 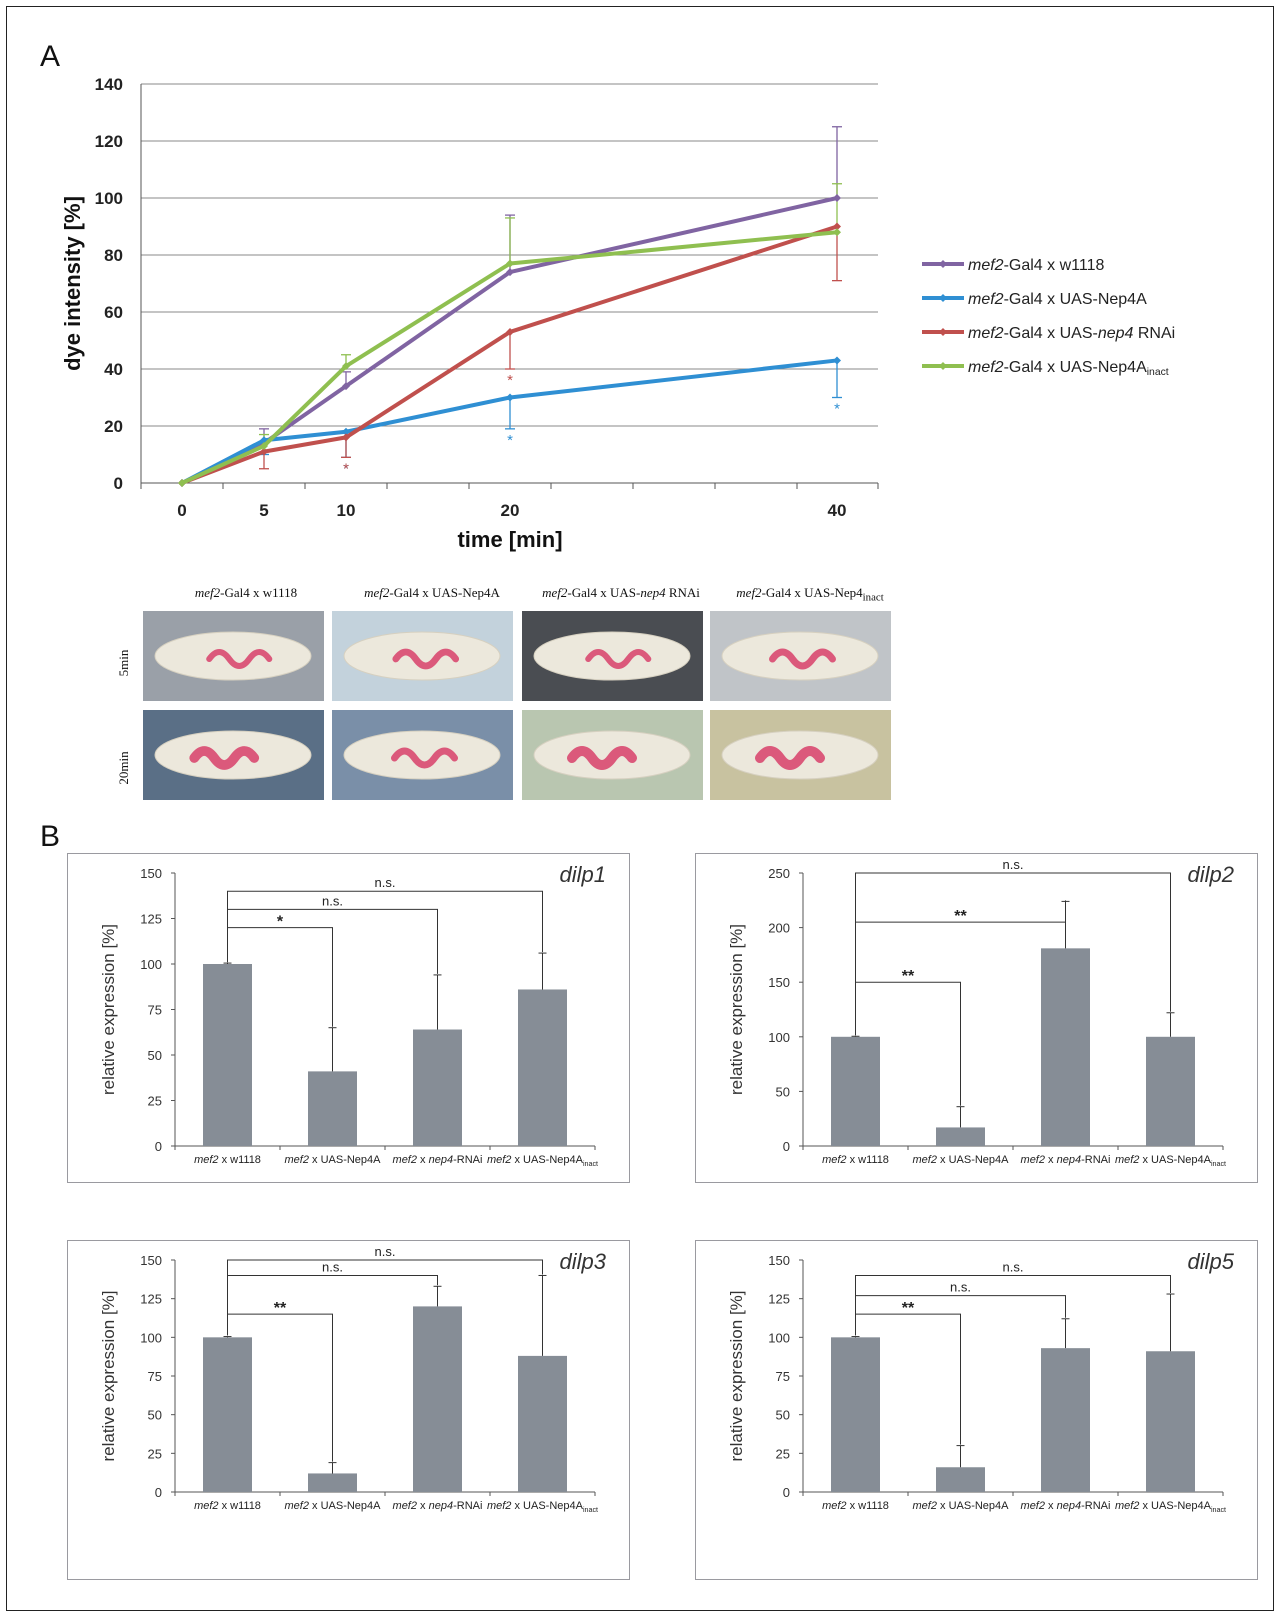 What do you see at coordinates (943, 298) in the screenshot?
I see `legend-marker` at bounding box center [943, 298].